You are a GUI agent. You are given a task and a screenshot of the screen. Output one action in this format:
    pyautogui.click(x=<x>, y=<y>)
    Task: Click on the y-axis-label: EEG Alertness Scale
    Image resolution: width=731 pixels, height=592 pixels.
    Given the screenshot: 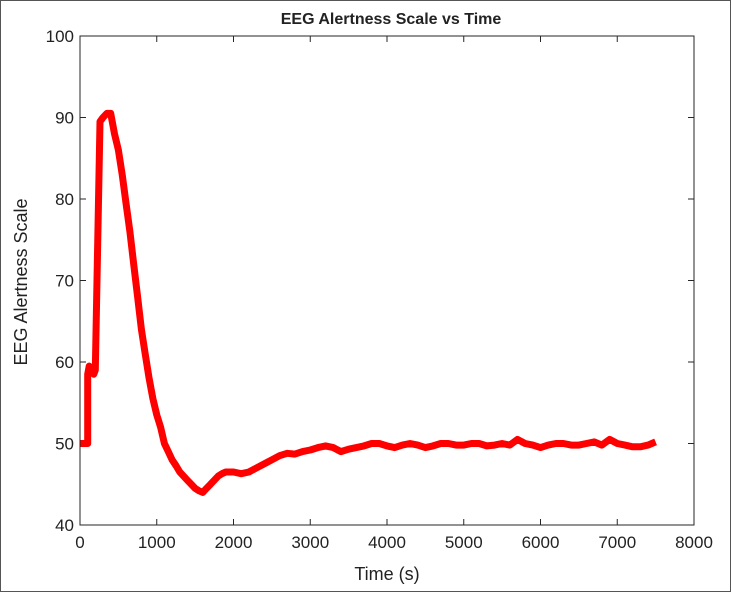 What is the action you would take?
    pyautogui.click(x=21, y=281)
    